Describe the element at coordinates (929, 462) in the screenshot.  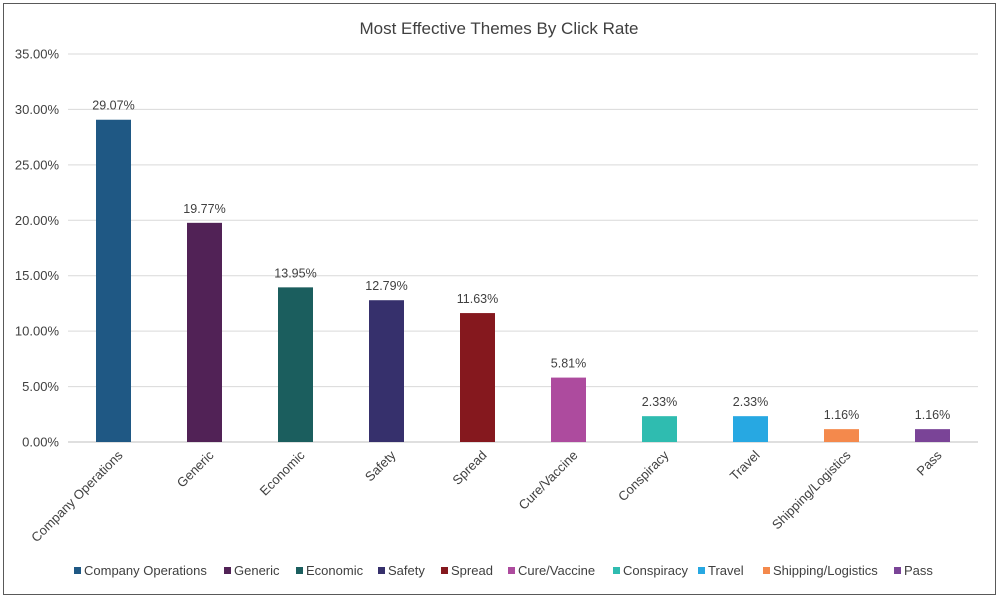
I see `x-tick-label: Pass` at that location.